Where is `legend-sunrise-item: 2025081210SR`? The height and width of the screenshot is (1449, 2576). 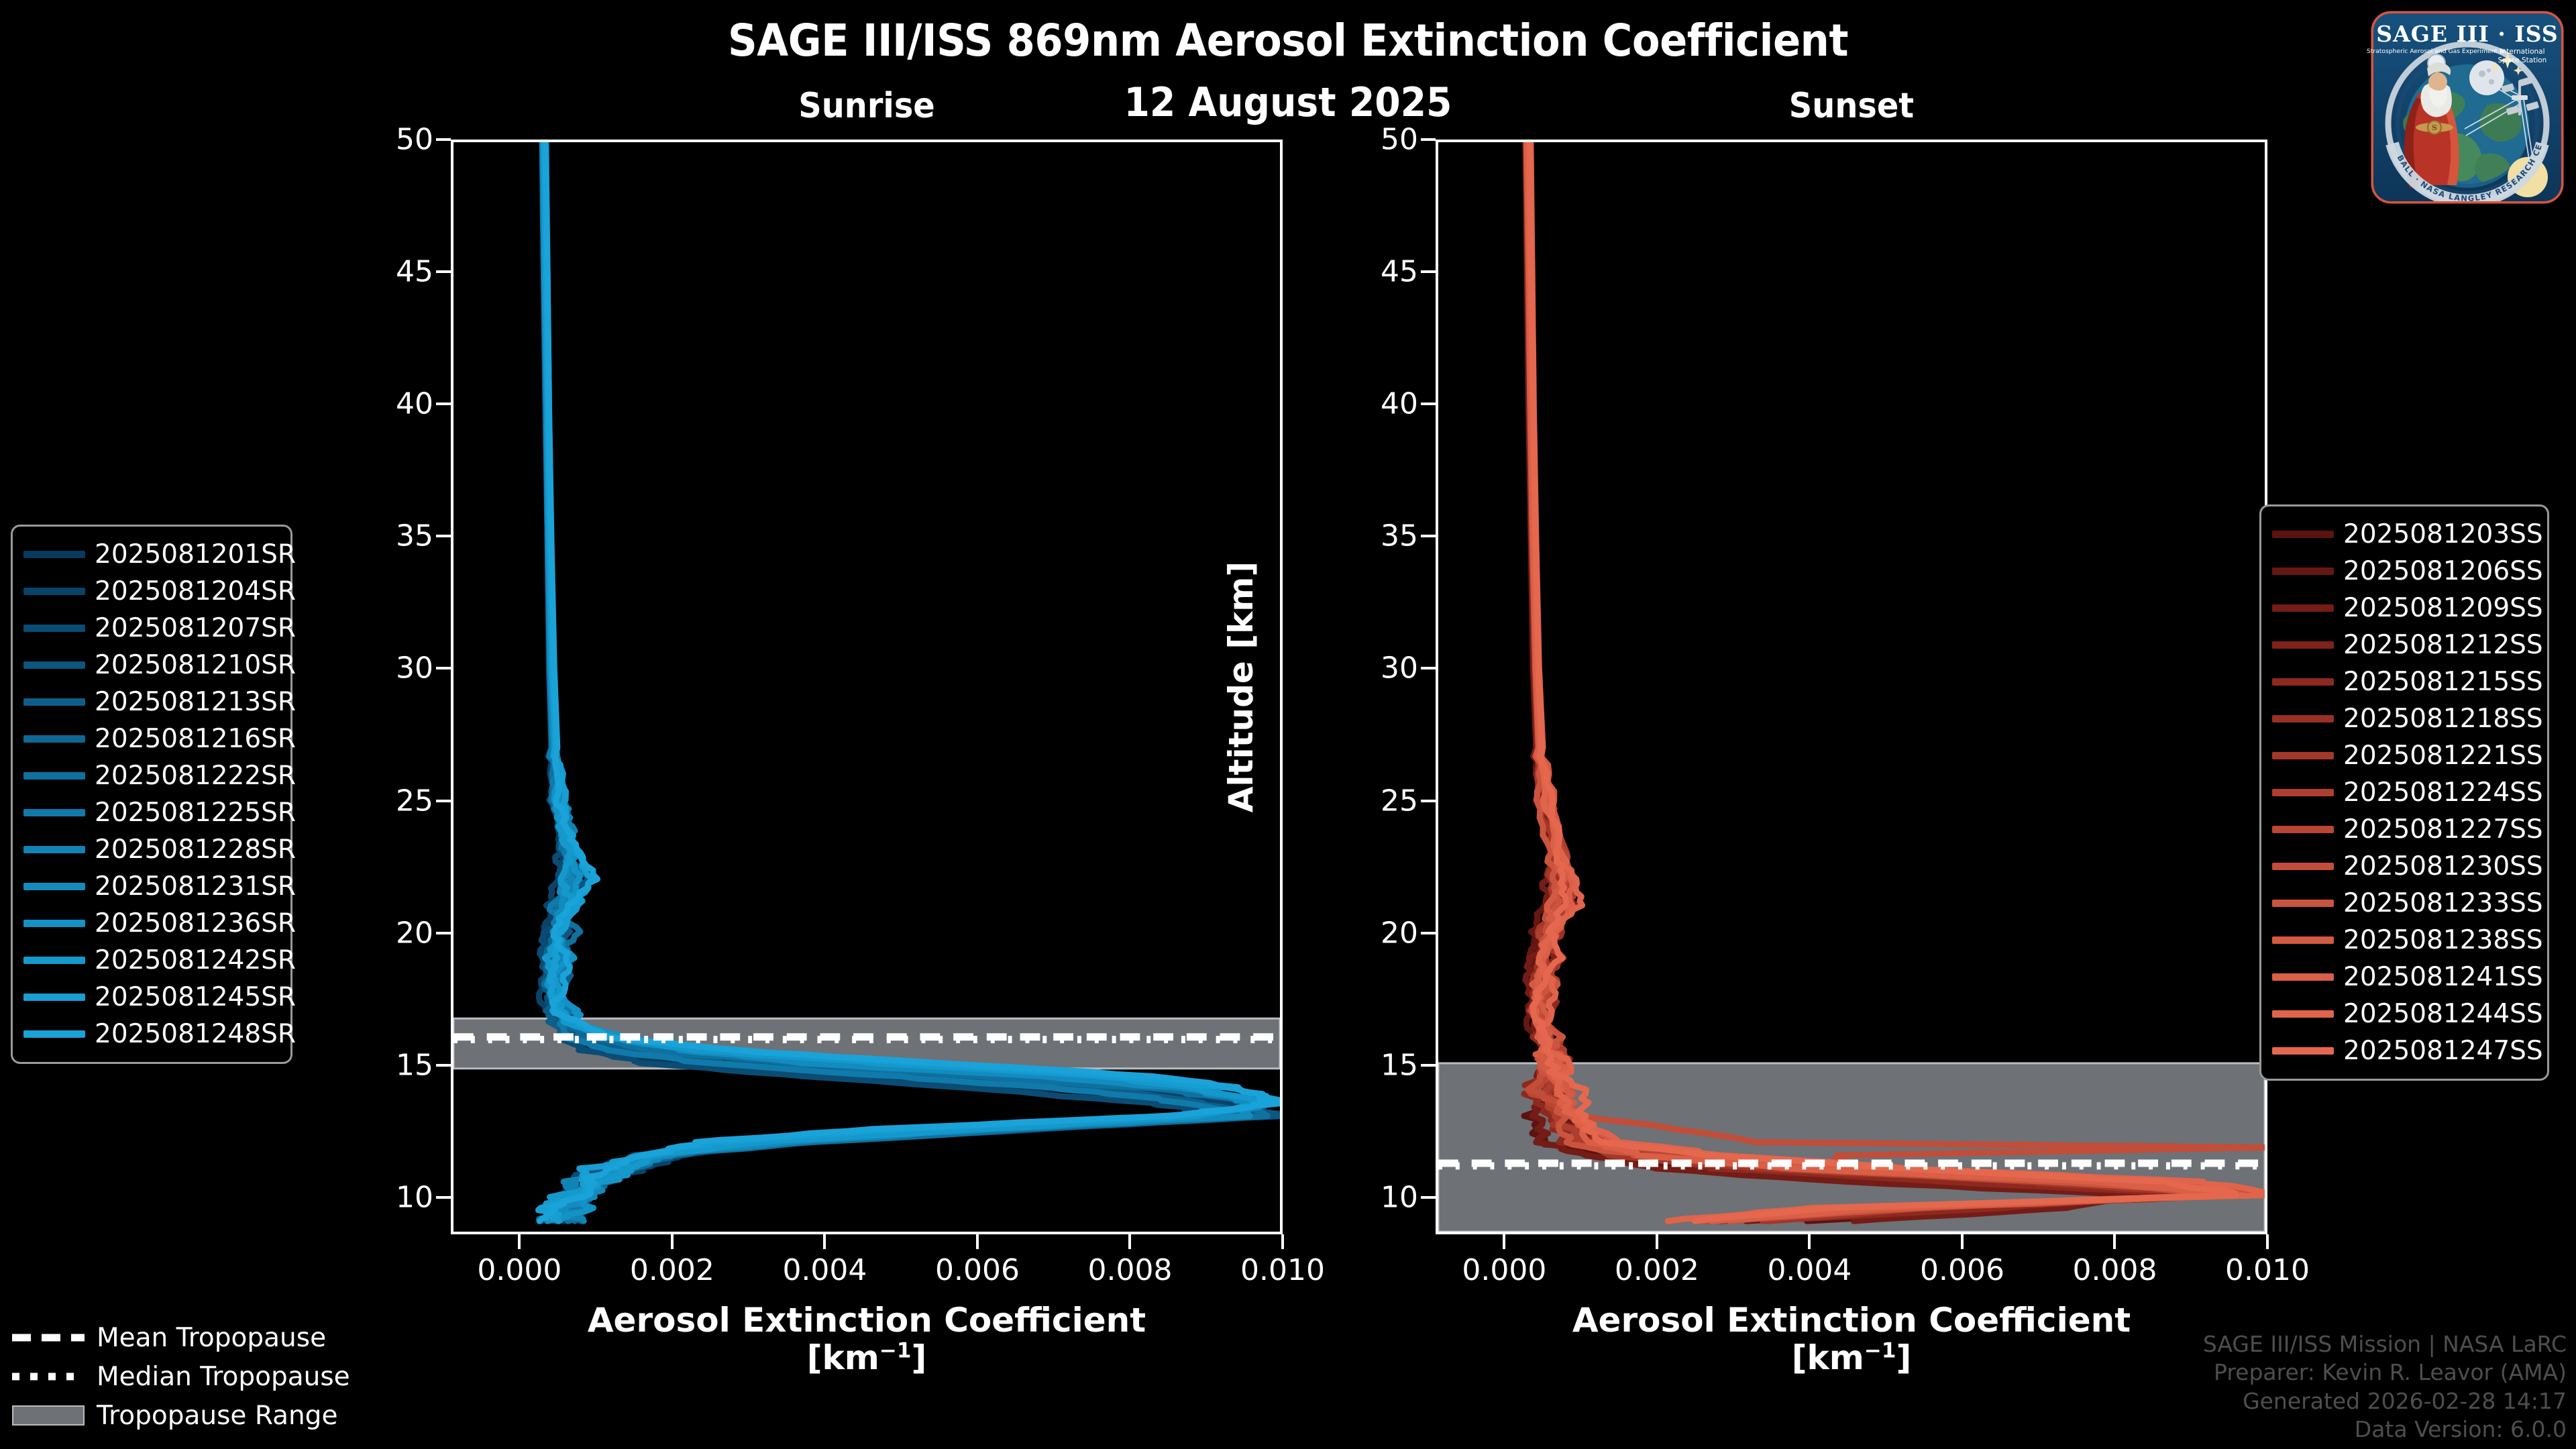 legend-sunrise-item: 2025081210SR is located at coordinates (159, 665).